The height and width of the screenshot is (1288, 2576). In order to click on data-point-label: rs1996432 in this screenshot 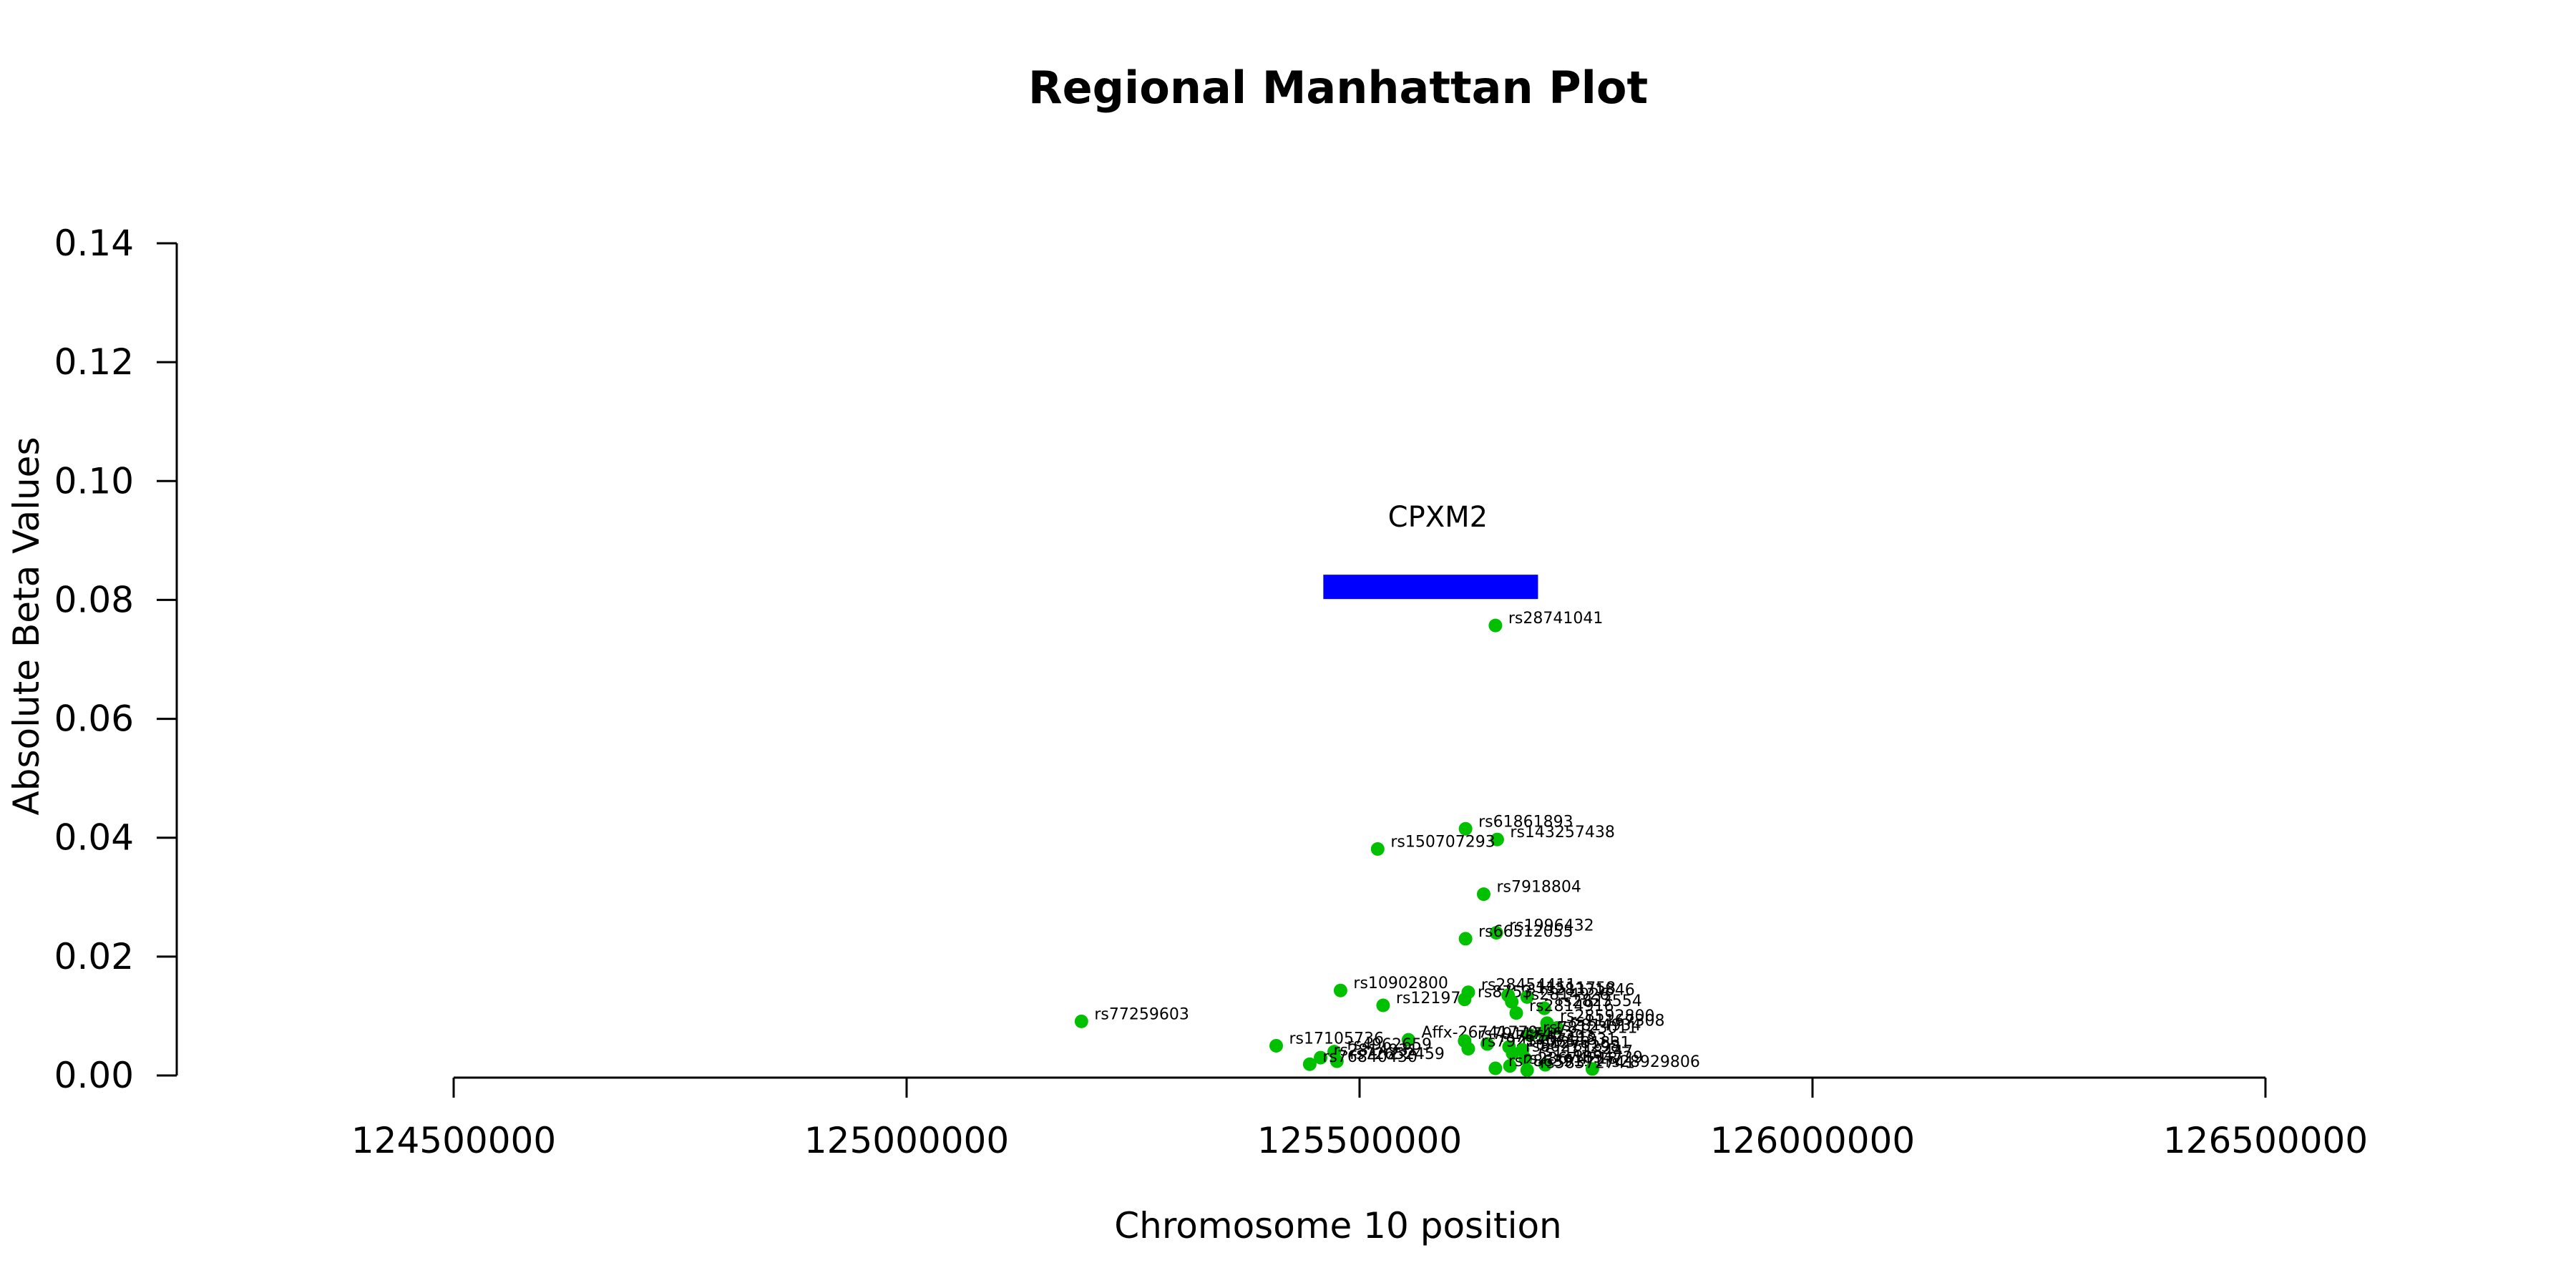, I will do `click(1551, 926)`.